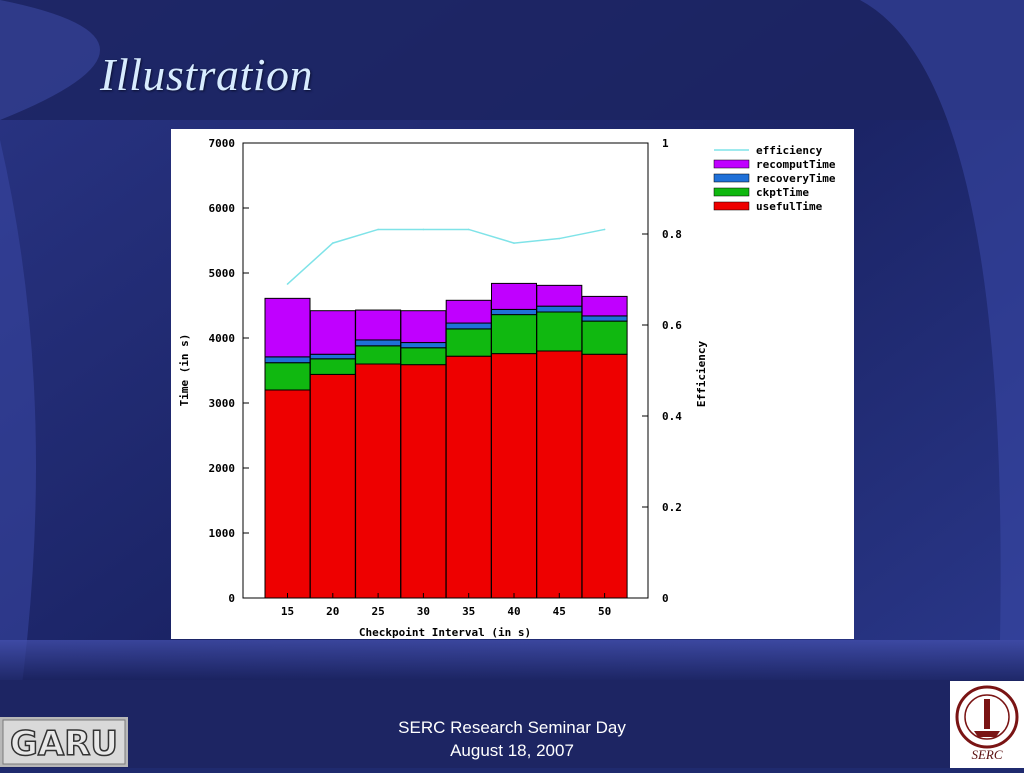 This screenshot has height=773, width=1024. What do you see at coordinates (987, 724) in the screenshot?
I see `serc-logo: SERC` at bounding box center [987, 724].